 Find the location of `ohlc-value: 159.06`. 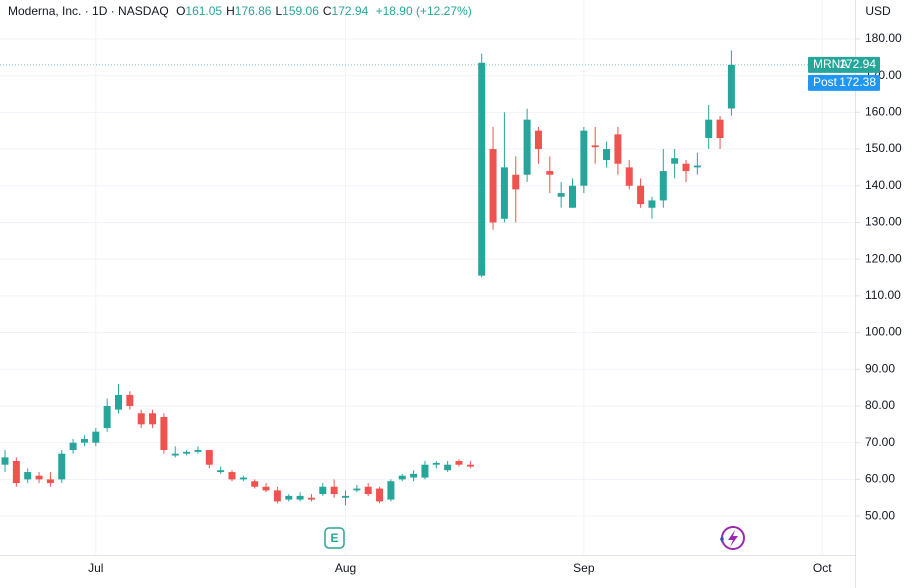

ohlc-value: 159.06 is located at coordinates (300, 11).